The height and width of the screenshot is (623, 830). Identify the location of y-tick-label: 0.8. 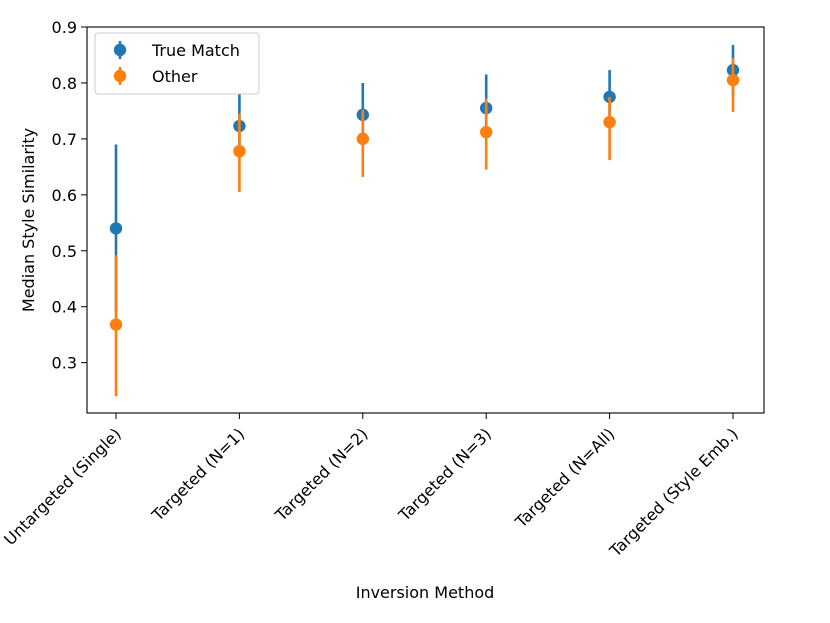
(64, 83).